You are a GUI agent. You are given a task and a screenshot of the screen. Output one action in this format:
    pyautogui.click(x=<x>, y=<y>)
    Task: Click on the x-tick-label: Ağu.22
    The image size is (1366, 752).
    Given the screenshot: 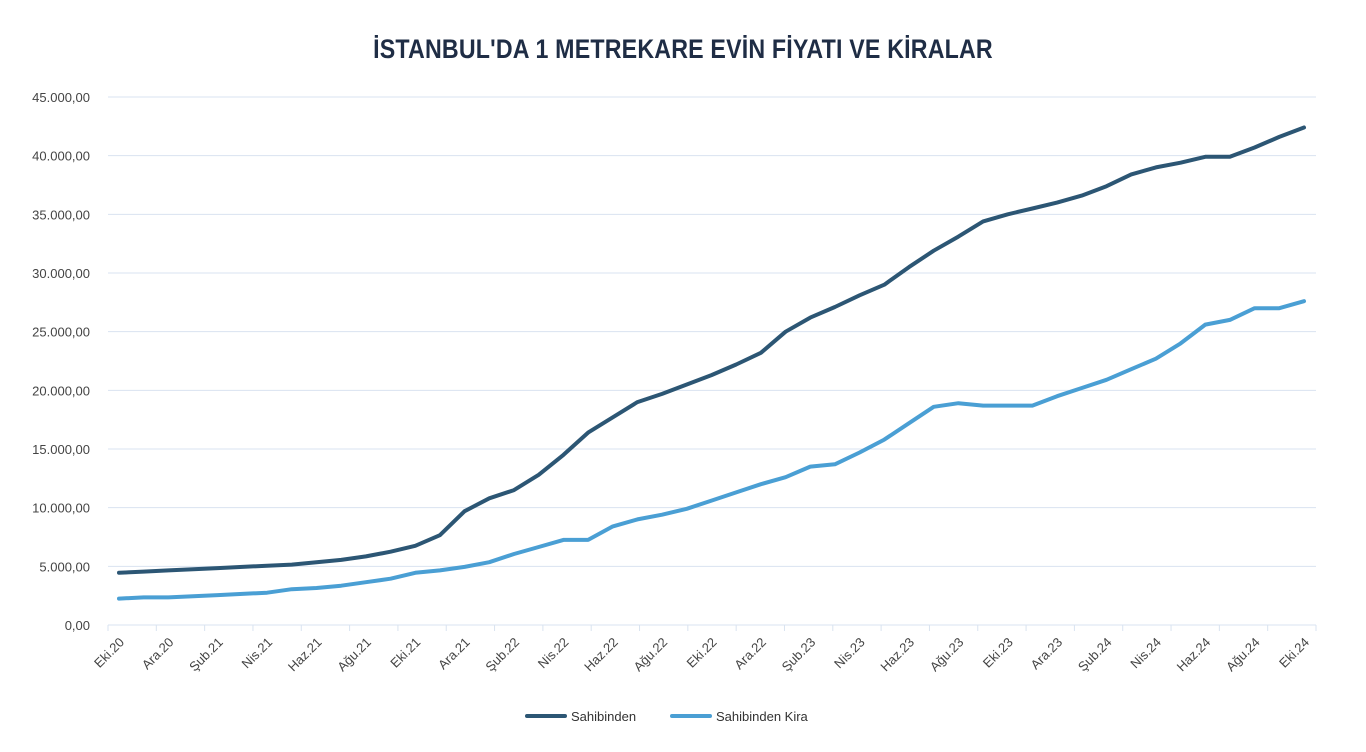 What is the action you would take?
    pyautogui.click(x=651, y=655)
    